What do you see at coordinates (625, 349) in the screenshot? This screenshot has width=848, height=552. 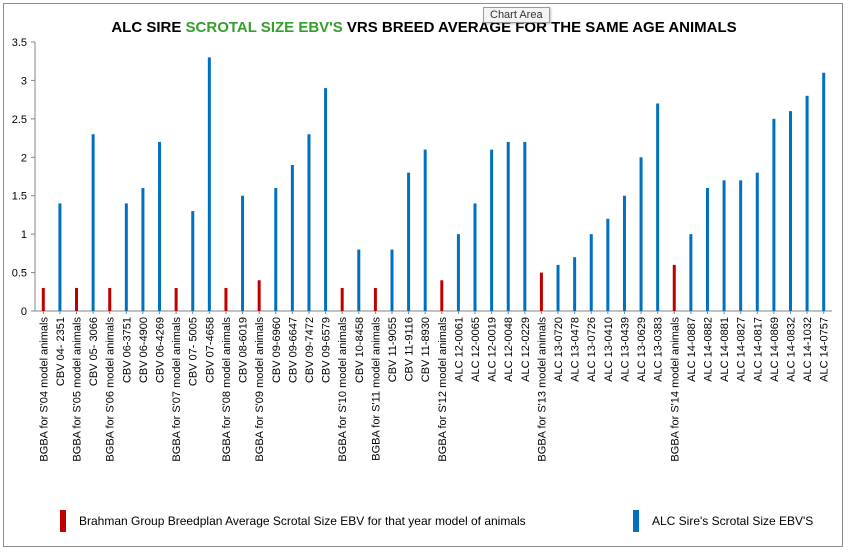 I see `x-category-label: ALC 13-0439` at bounding box center [625, 349].